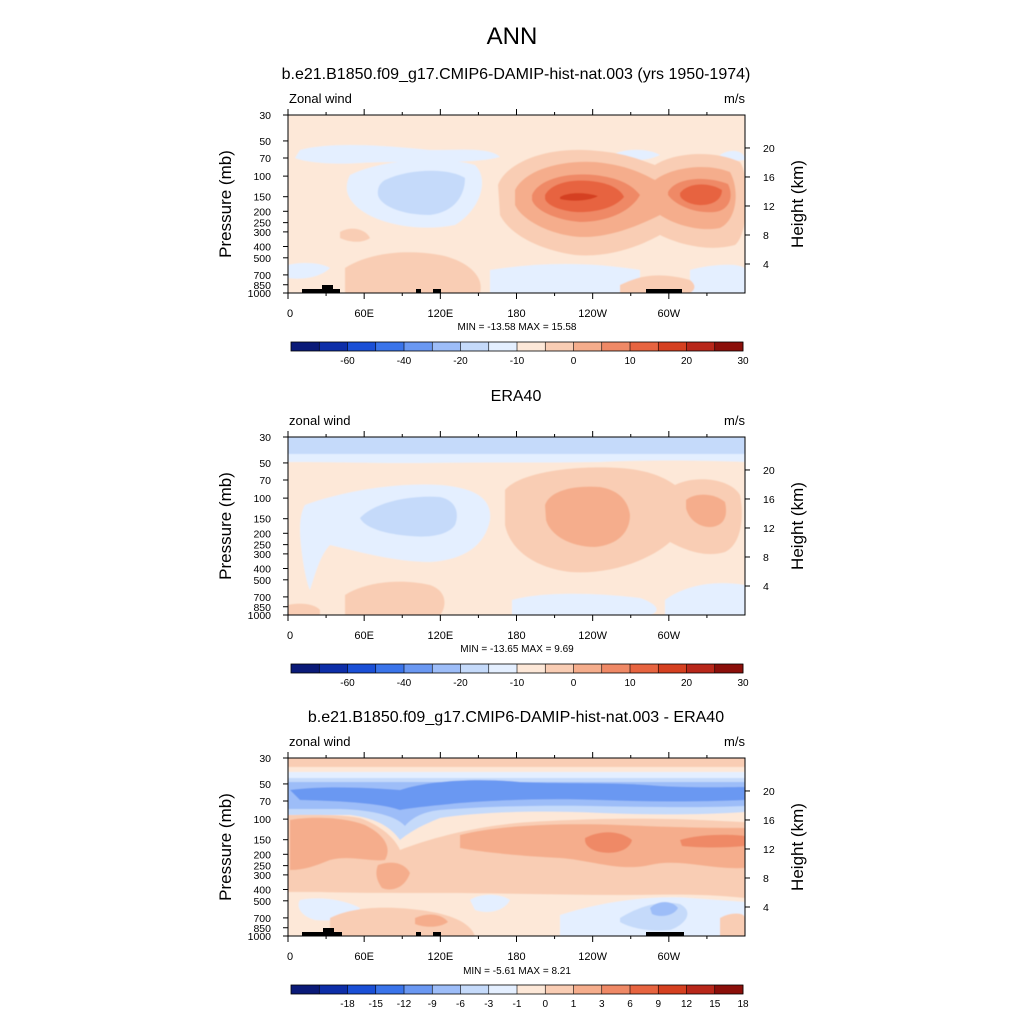 The width and height of the screenshot is (1024, 1024). What do you see at coordinates (630, 683) in the screenshot?
I see `colorbar-label: 10` at bounding box center [630, 683].